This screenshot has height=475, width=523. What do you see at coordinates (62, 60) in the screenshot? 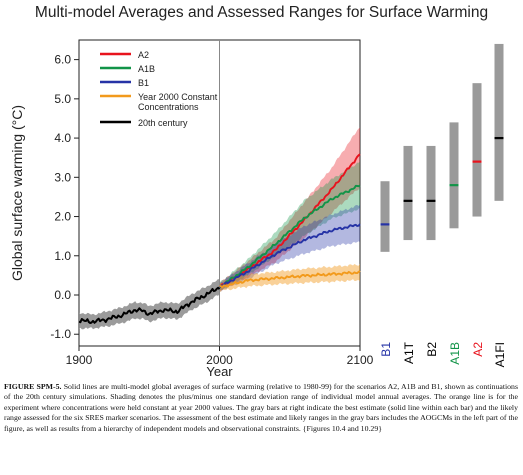
I see `y-tick-label: 6.0` at bounding box center [62, 60].